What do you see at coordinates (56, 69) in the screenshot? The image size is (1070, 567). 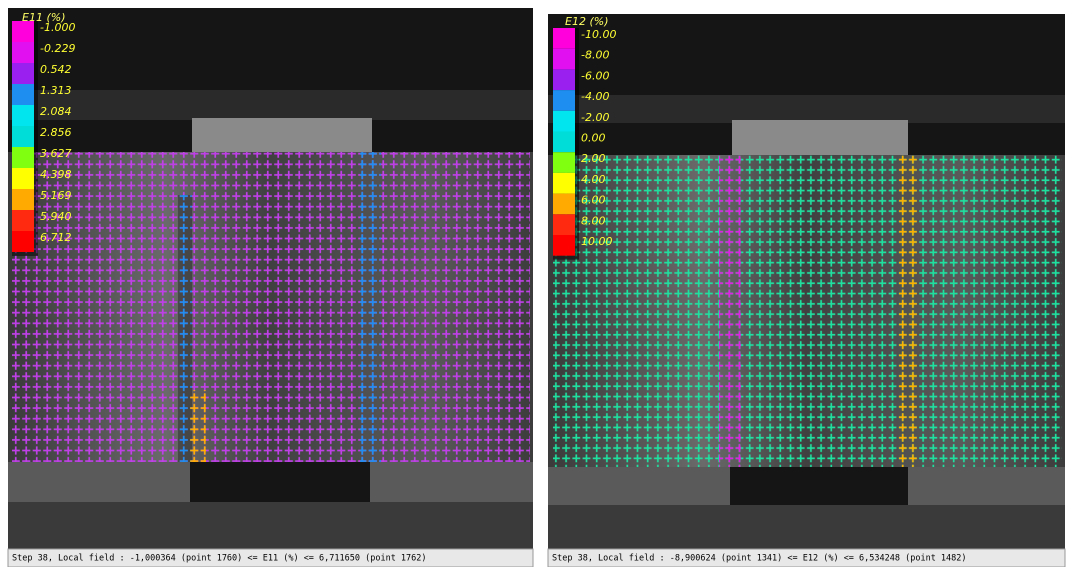 I see `legend-label: 0.542` at bounding box center [56, 69].